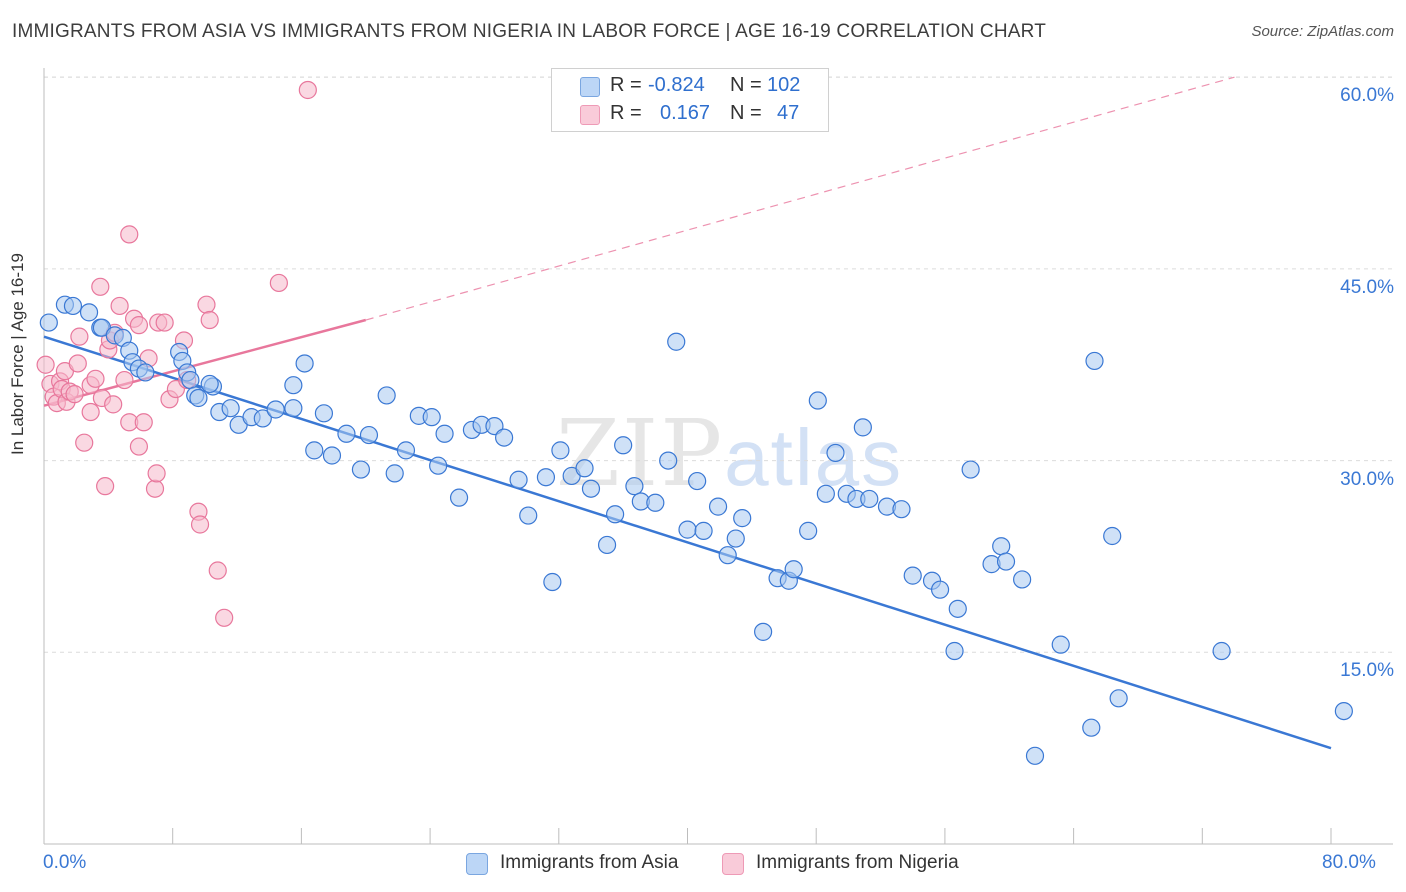 This screenshot has height=892, width=1406. Describe the element at coordinates (590, 115) in the screenshot. I see `legend-swatch-nigeria` at that location.